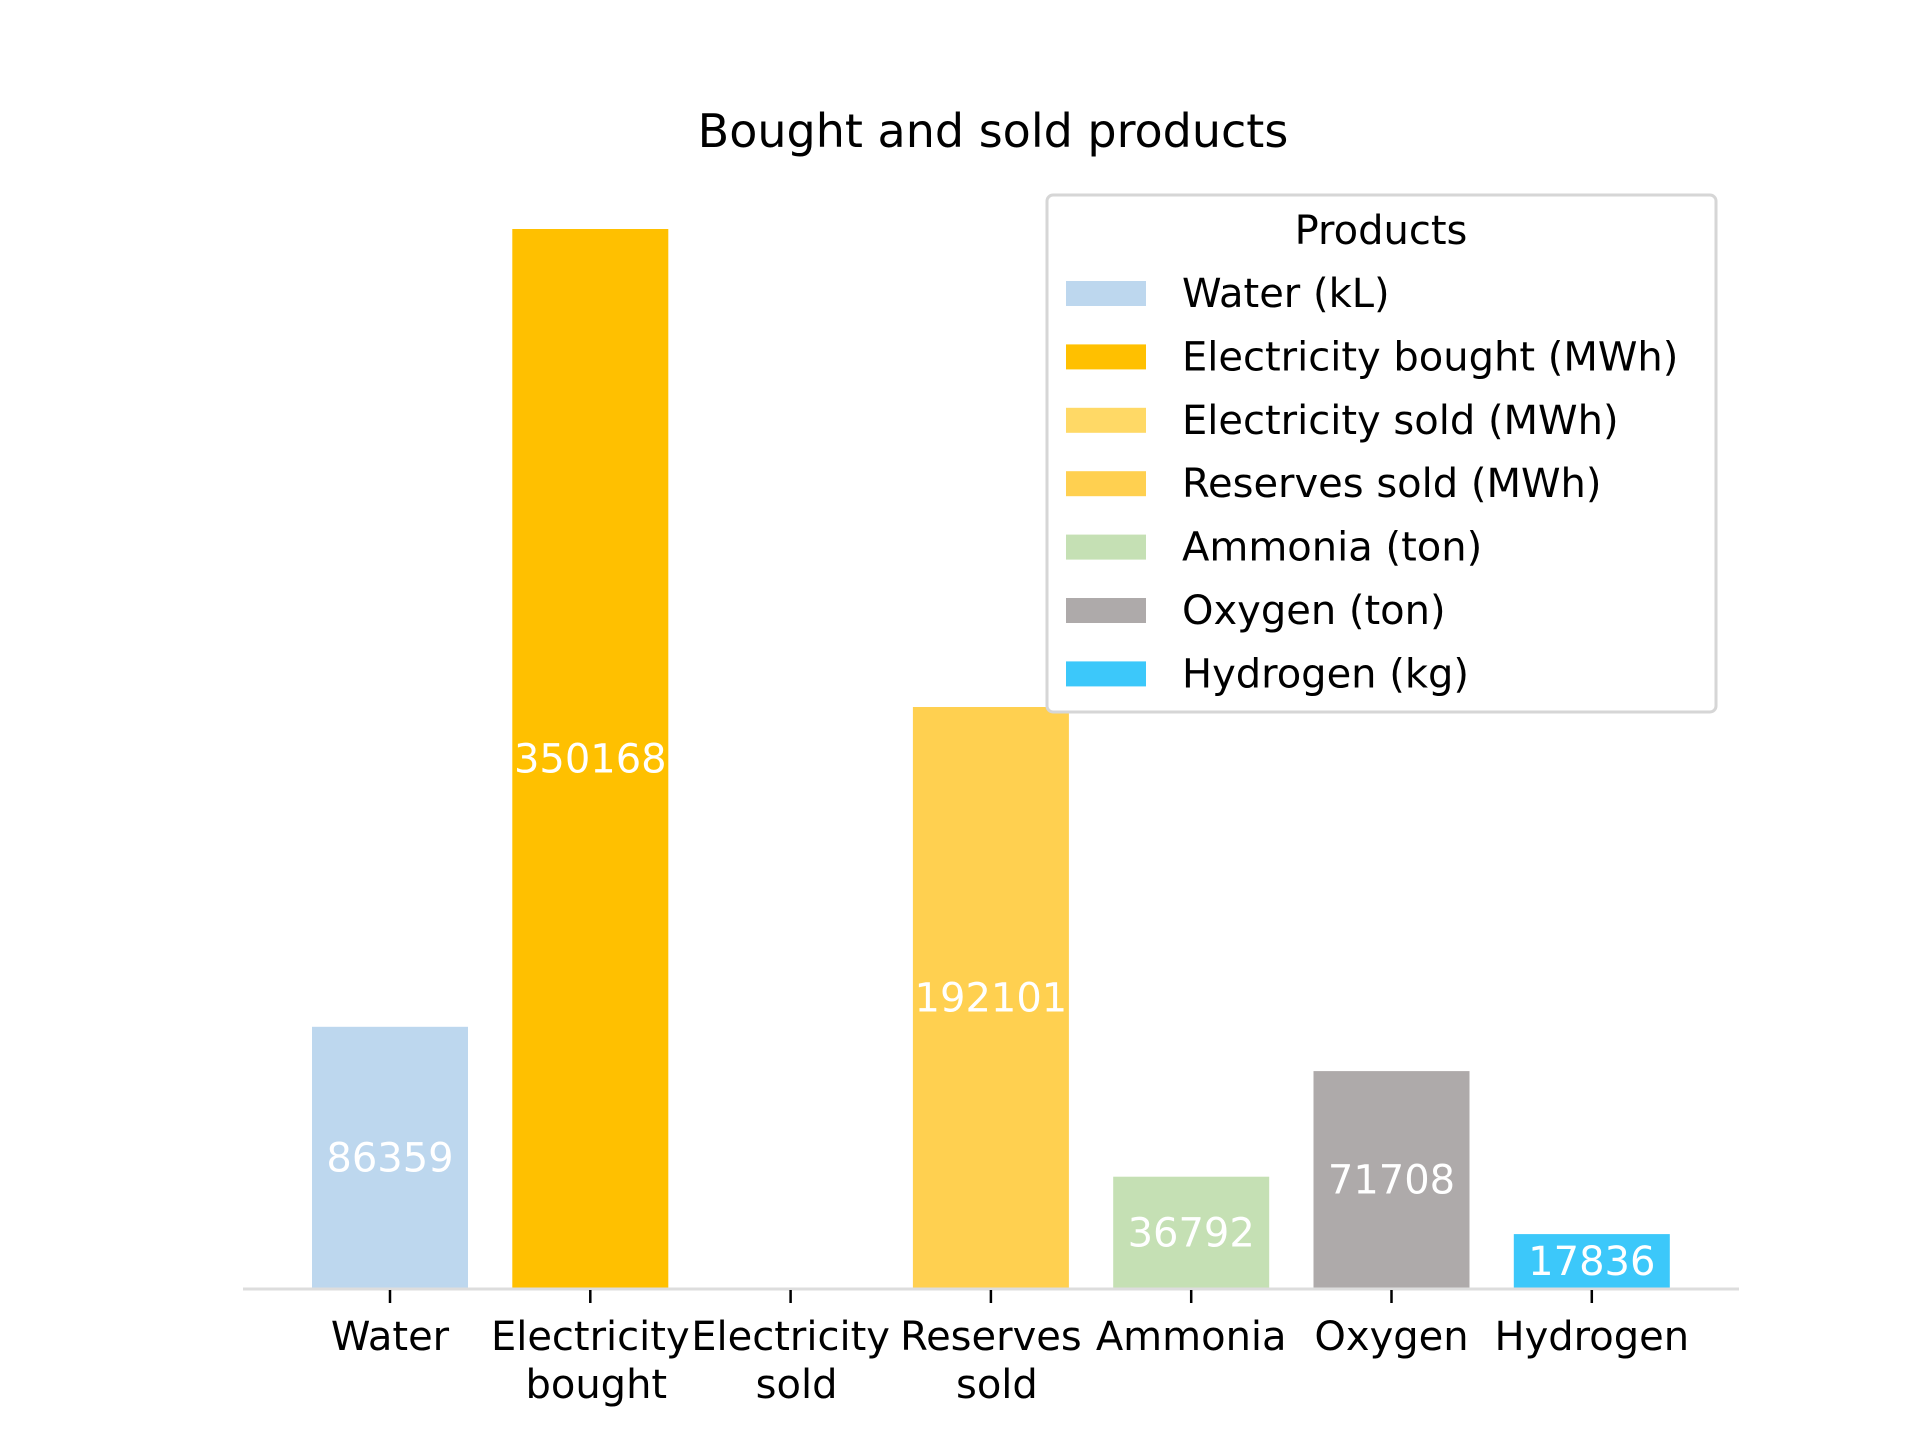 The width and height of the screenshot is (1920, 1440). I want to click on legend-title: Products, so click(1381, 231).